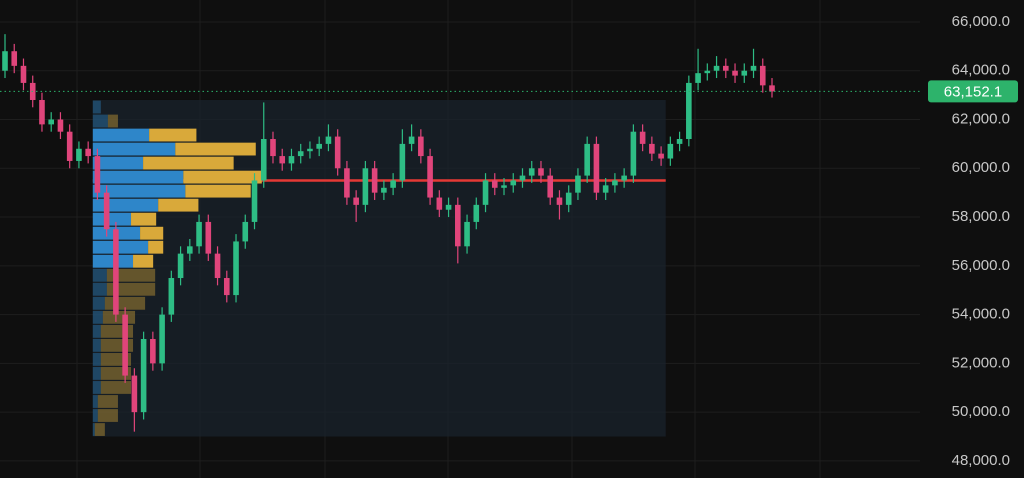  I want to click on y-tick-label: 66,000.0, so click(981, 21).